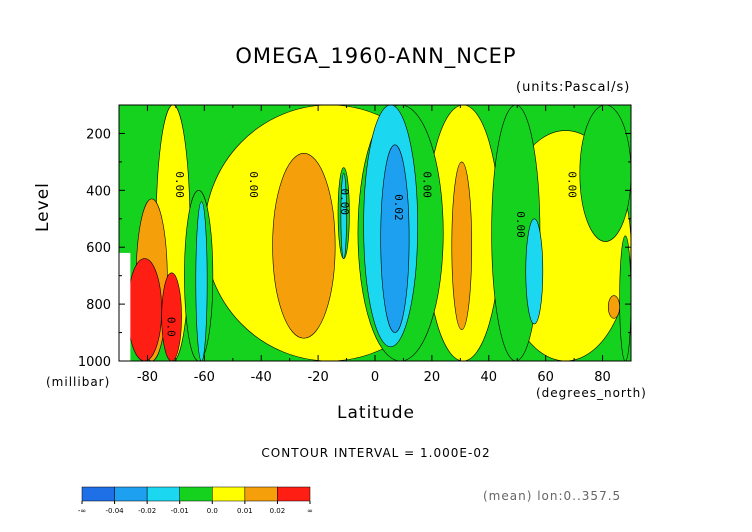 The width and height of the screenshot is (752, 532). Describe the element at coordinates (98, 248) in the screenshot. I see `y-tick-label: 600` at that location.